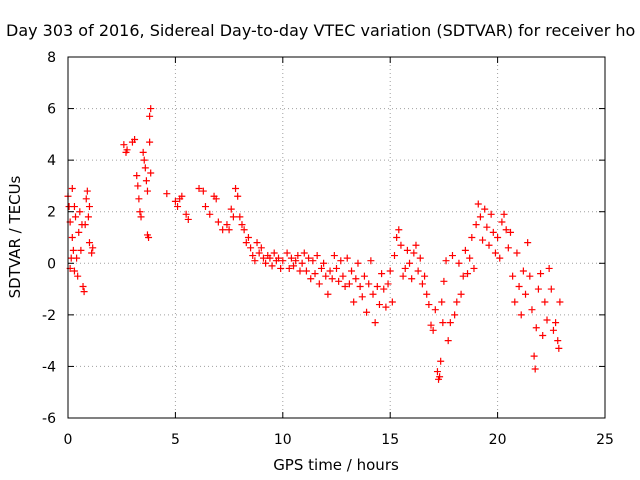 The image size is (640, 480). Describe the element at coordinates (51, 58) in the screenshot. I see `y-tick-label: 8` at that location.